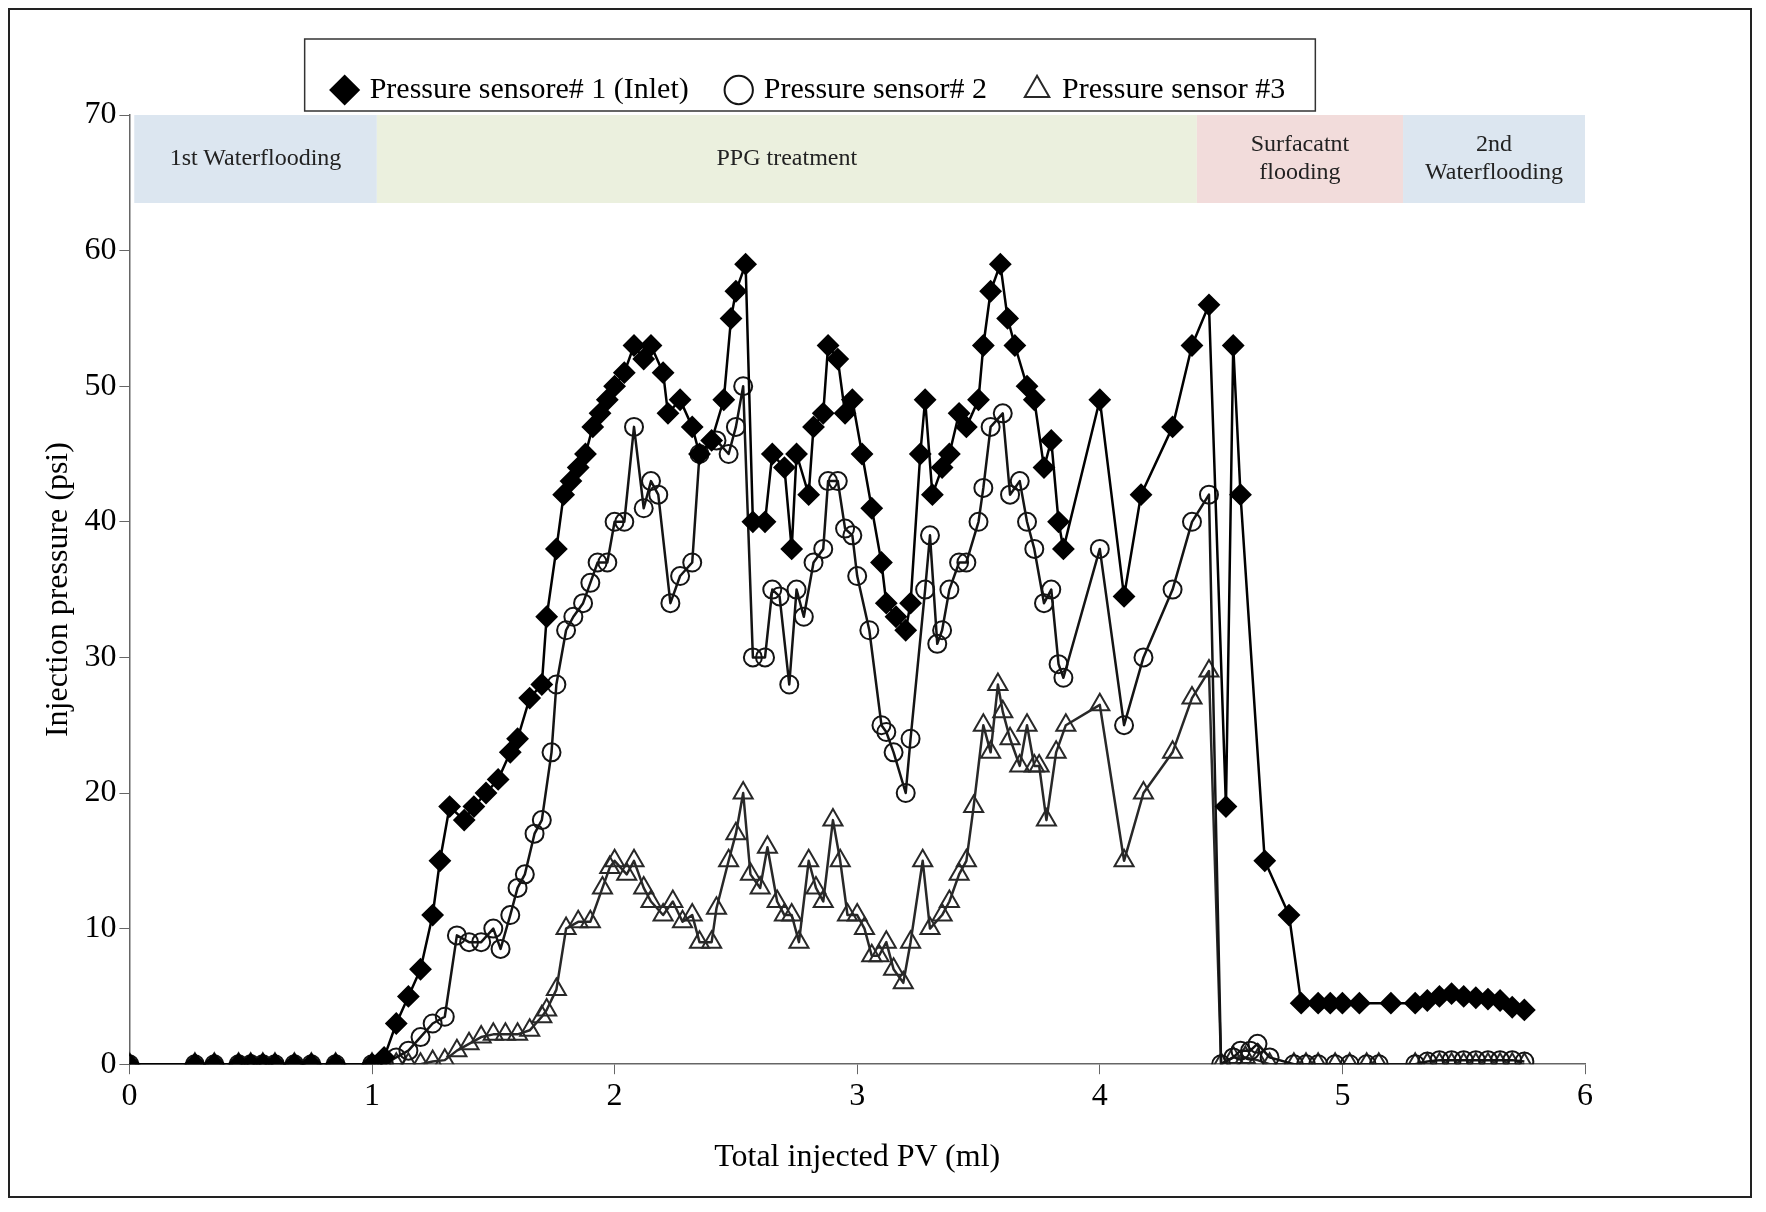 The height and width of the screenshot is (1212, 1766). What do you see at coordinates (100, 248) in the screenshot?
I see `y-tick-label: 60` at bounding box center [100, 248].